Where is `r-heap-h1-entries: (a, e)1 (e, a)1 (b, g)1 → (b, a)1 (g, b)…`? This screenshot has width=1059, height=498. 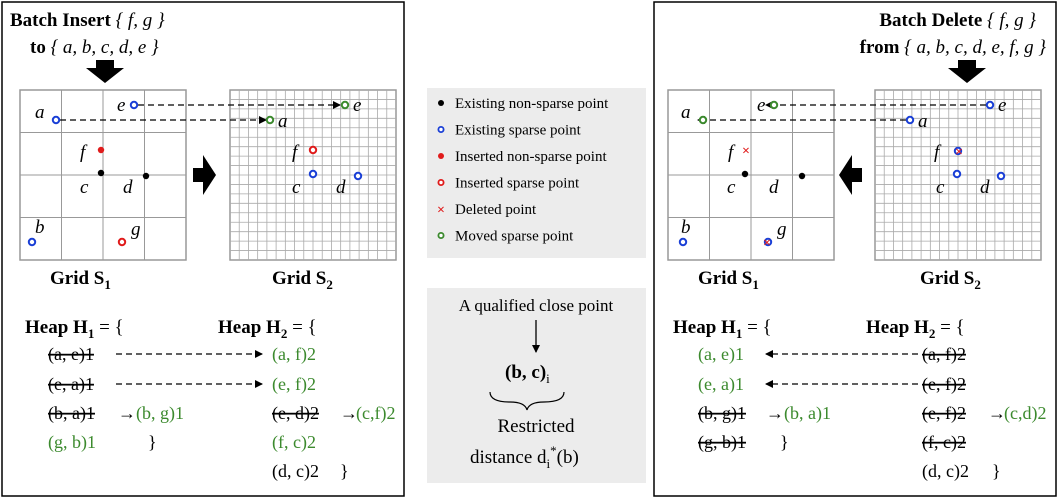
r-heap-h1-entries: (a, e)1 (e, a)1 (b, g)1 → (b, a)1 (g, b)… is located at coordinates (764, 398).